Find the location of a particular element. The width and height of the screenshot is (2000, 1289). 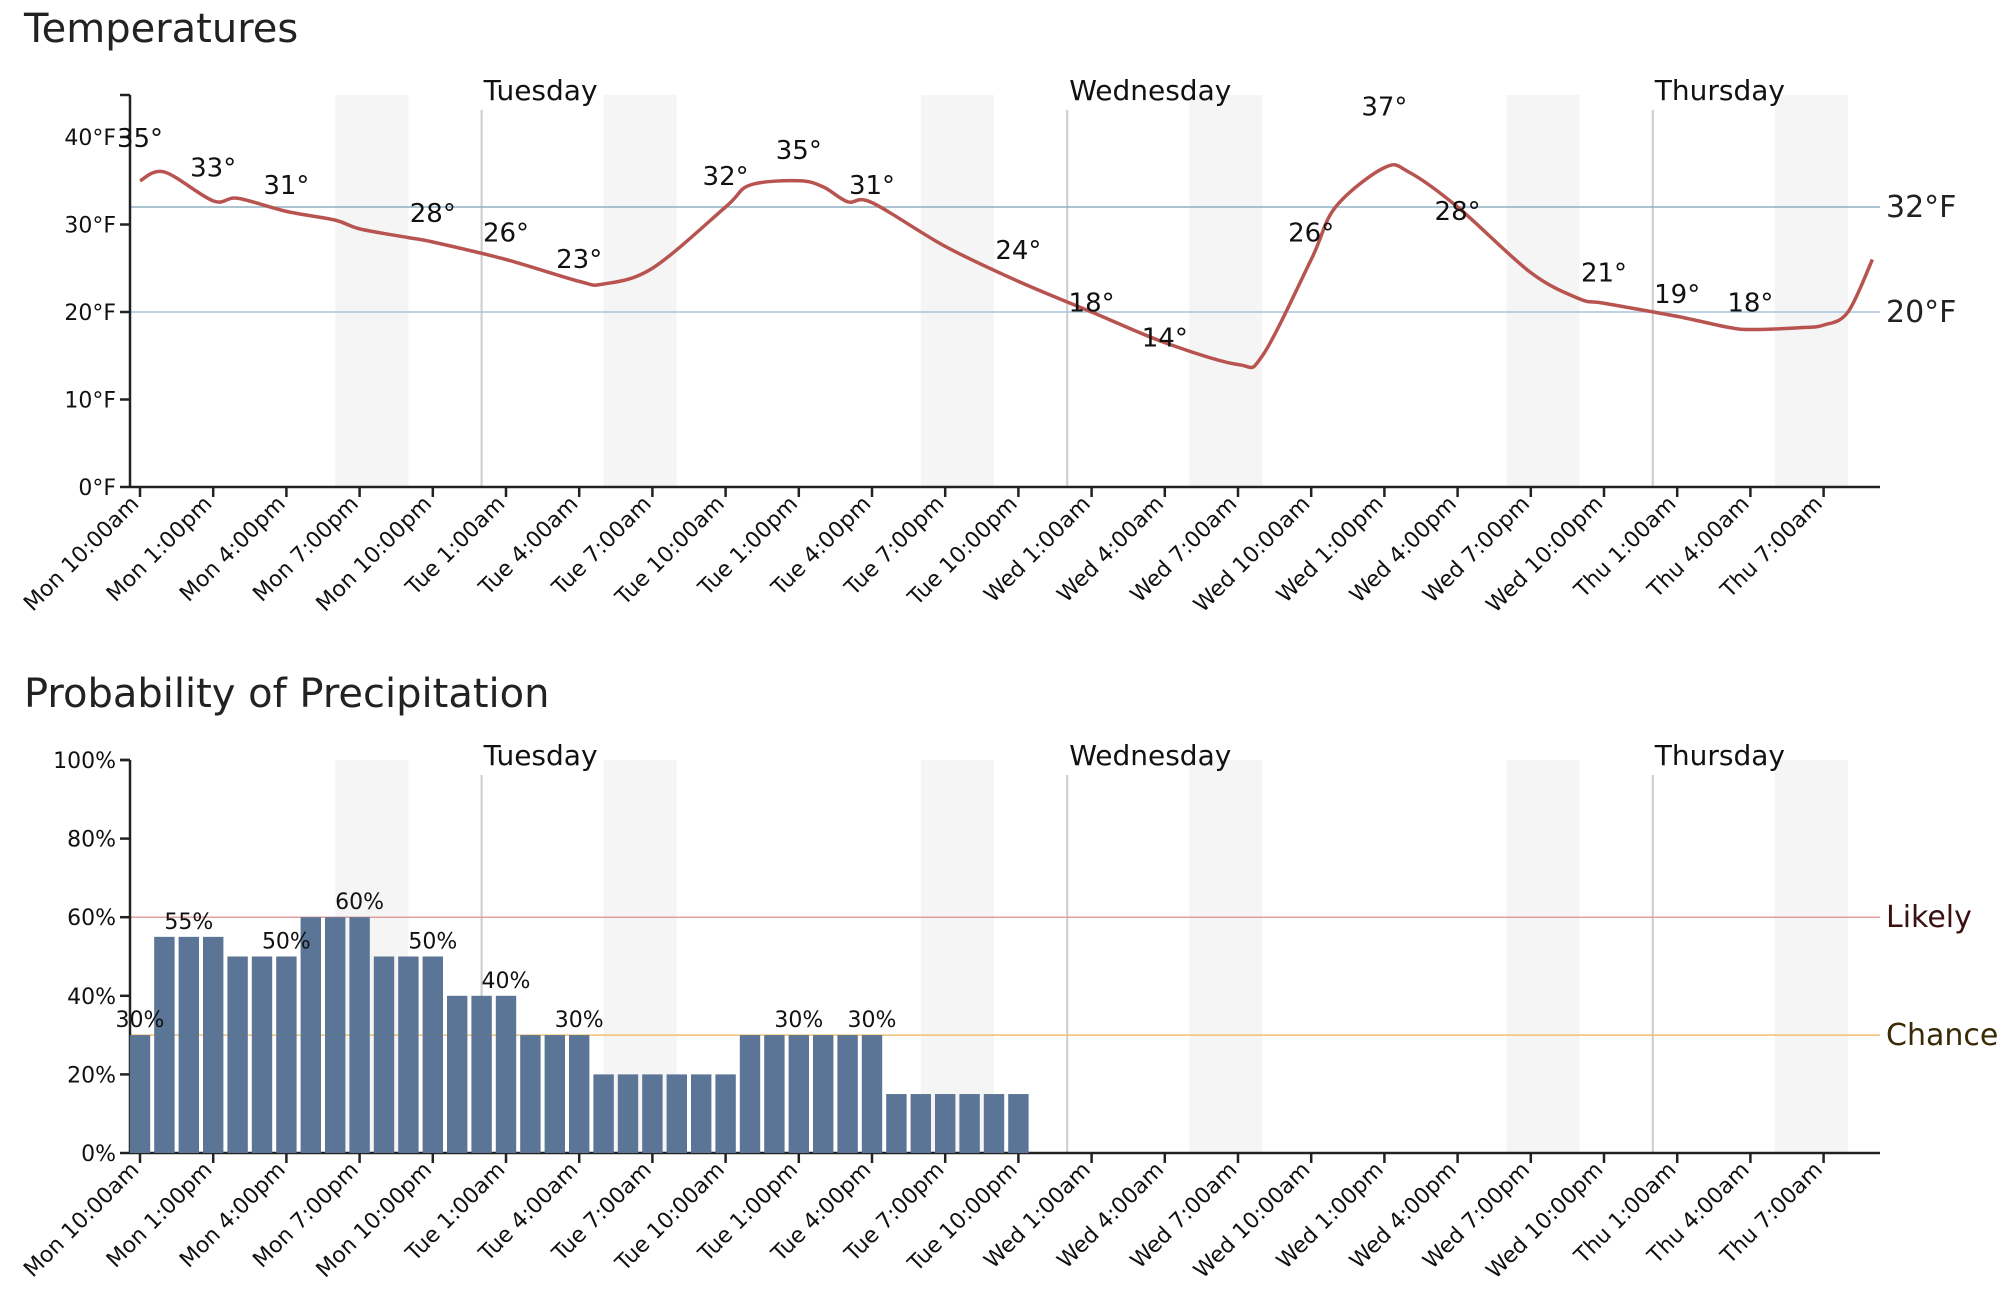

y-tick-label: 0% is located at coordinates (98, 1154).